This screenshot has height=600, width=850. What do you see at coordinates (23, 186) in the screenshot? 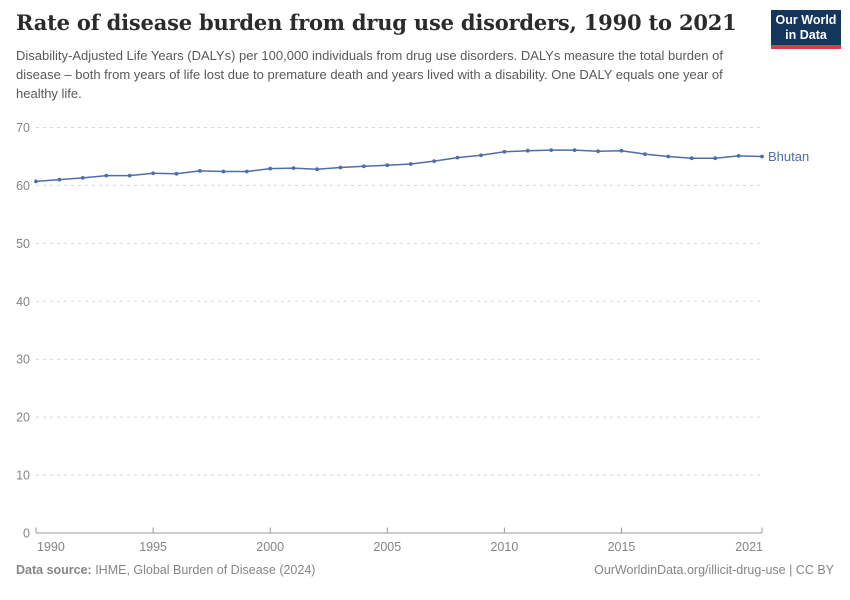
I see `y-tick-label-60: 60` at bounding box center [23, 186].